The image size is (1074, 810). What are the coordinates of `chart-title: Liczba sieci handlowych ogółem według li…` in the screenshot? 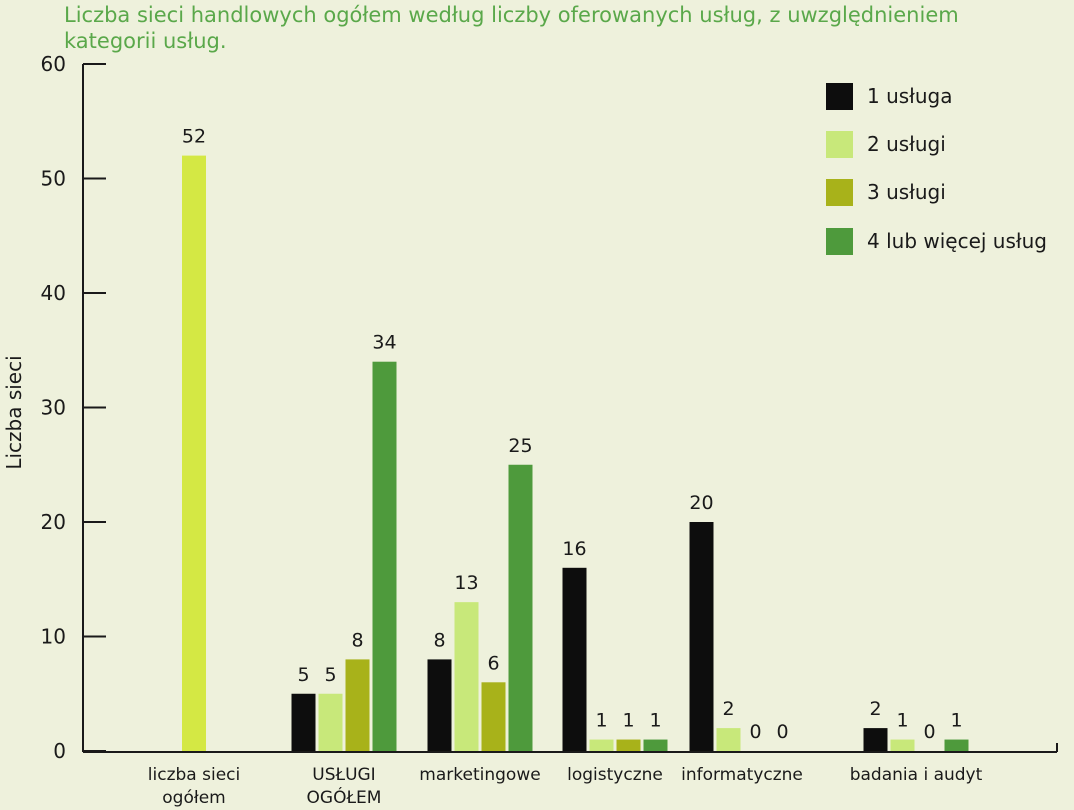 It's located at (511, 28).